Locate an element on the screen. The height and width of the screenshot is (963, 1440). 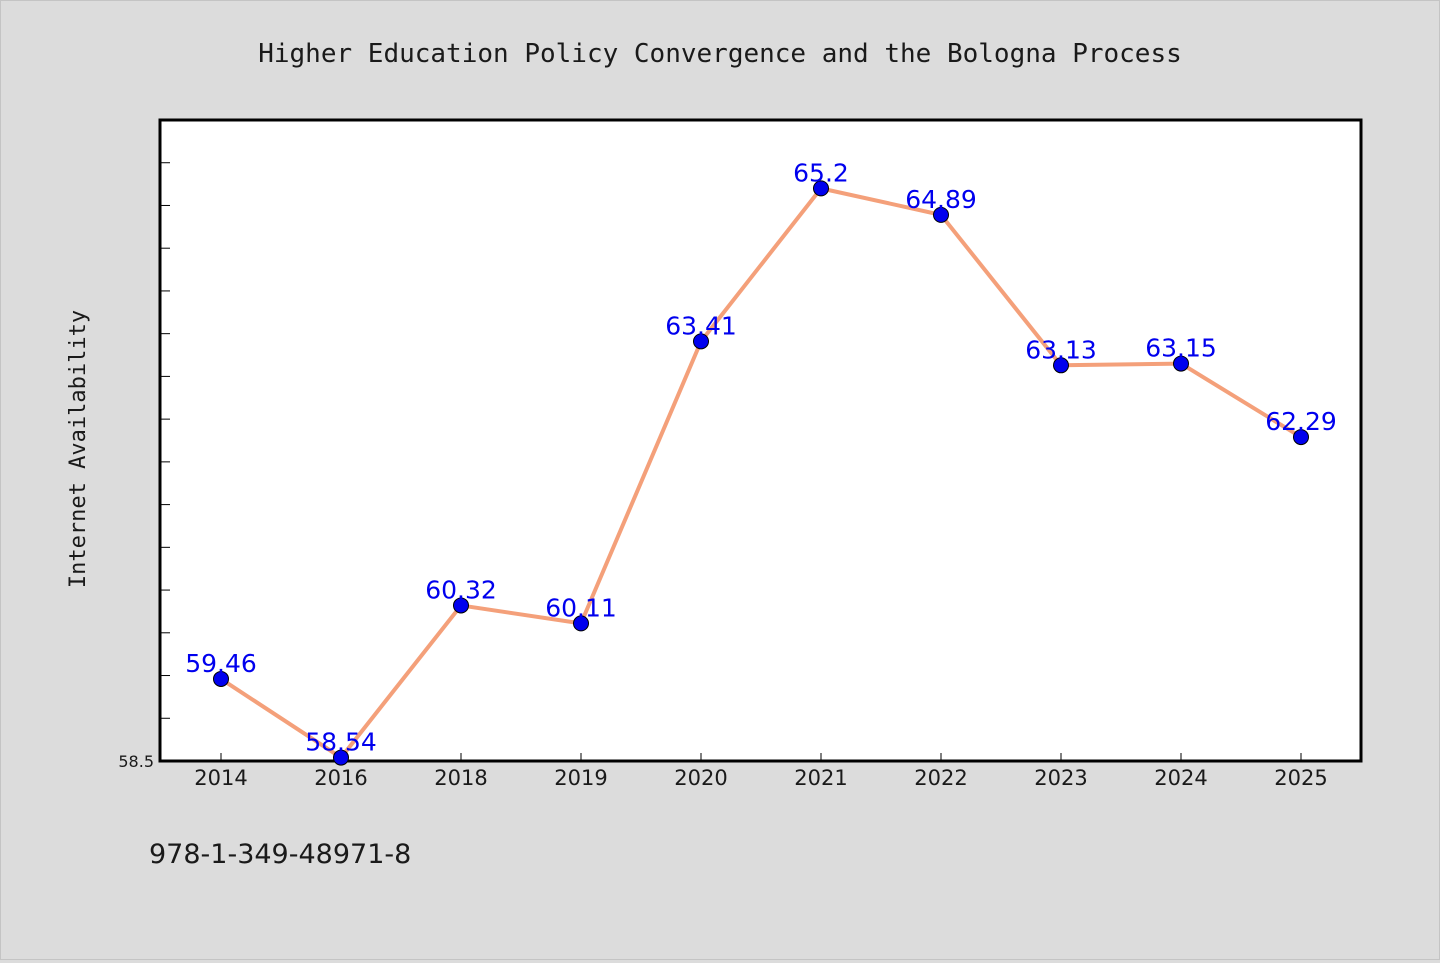
x-tick-label: 2023 is located at coordinates (1060, 778).